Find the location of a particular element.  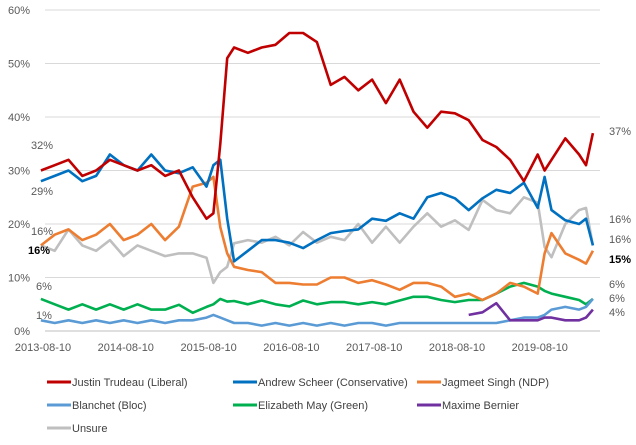

y-tick-label: 30% is located at coordinates (19, 172).